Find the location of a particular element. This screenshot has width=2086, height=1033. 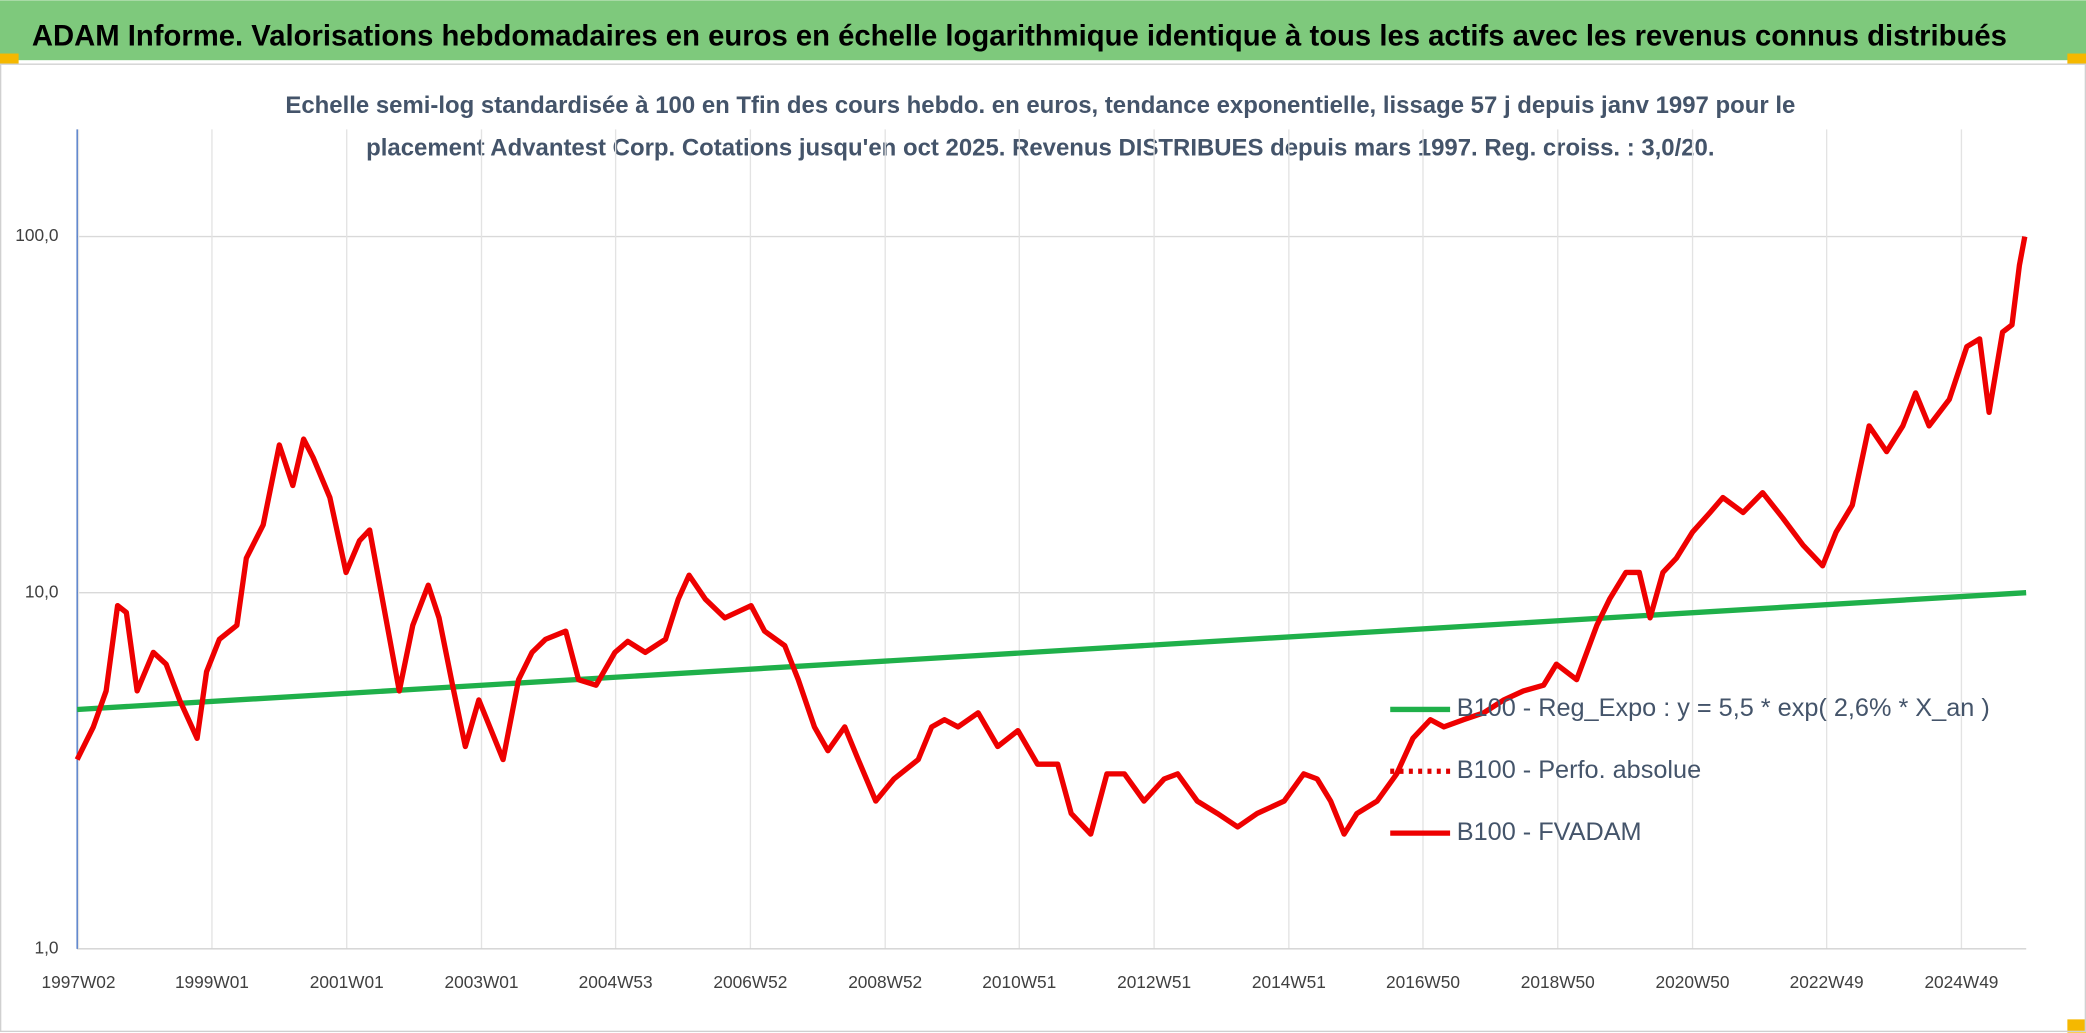

y-tick-label: 10,0 is located at coordinates (42, 591).